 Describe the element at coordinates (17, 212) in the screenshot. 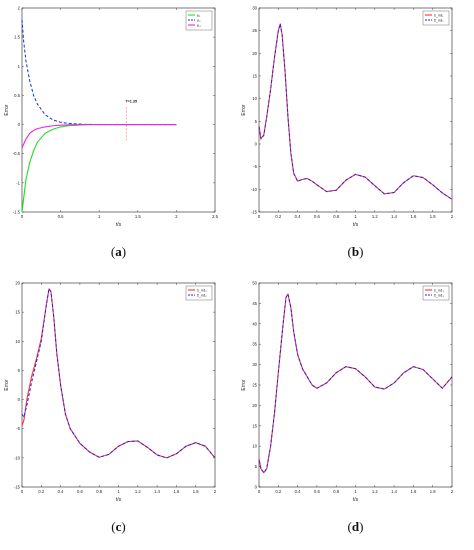

I see `y-tick-label: -1.5` at that location.